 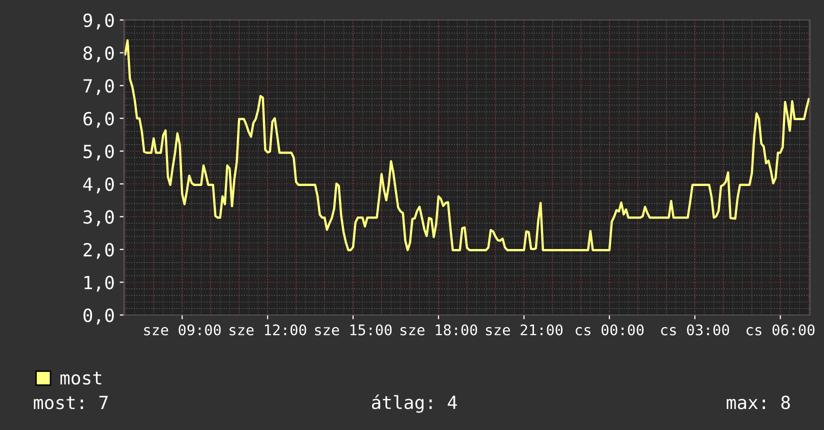 What do you see at coordinates (99, 284) in the screenshot?
I see `y-tick-label: 1,0` at bounding box center [99, 284].